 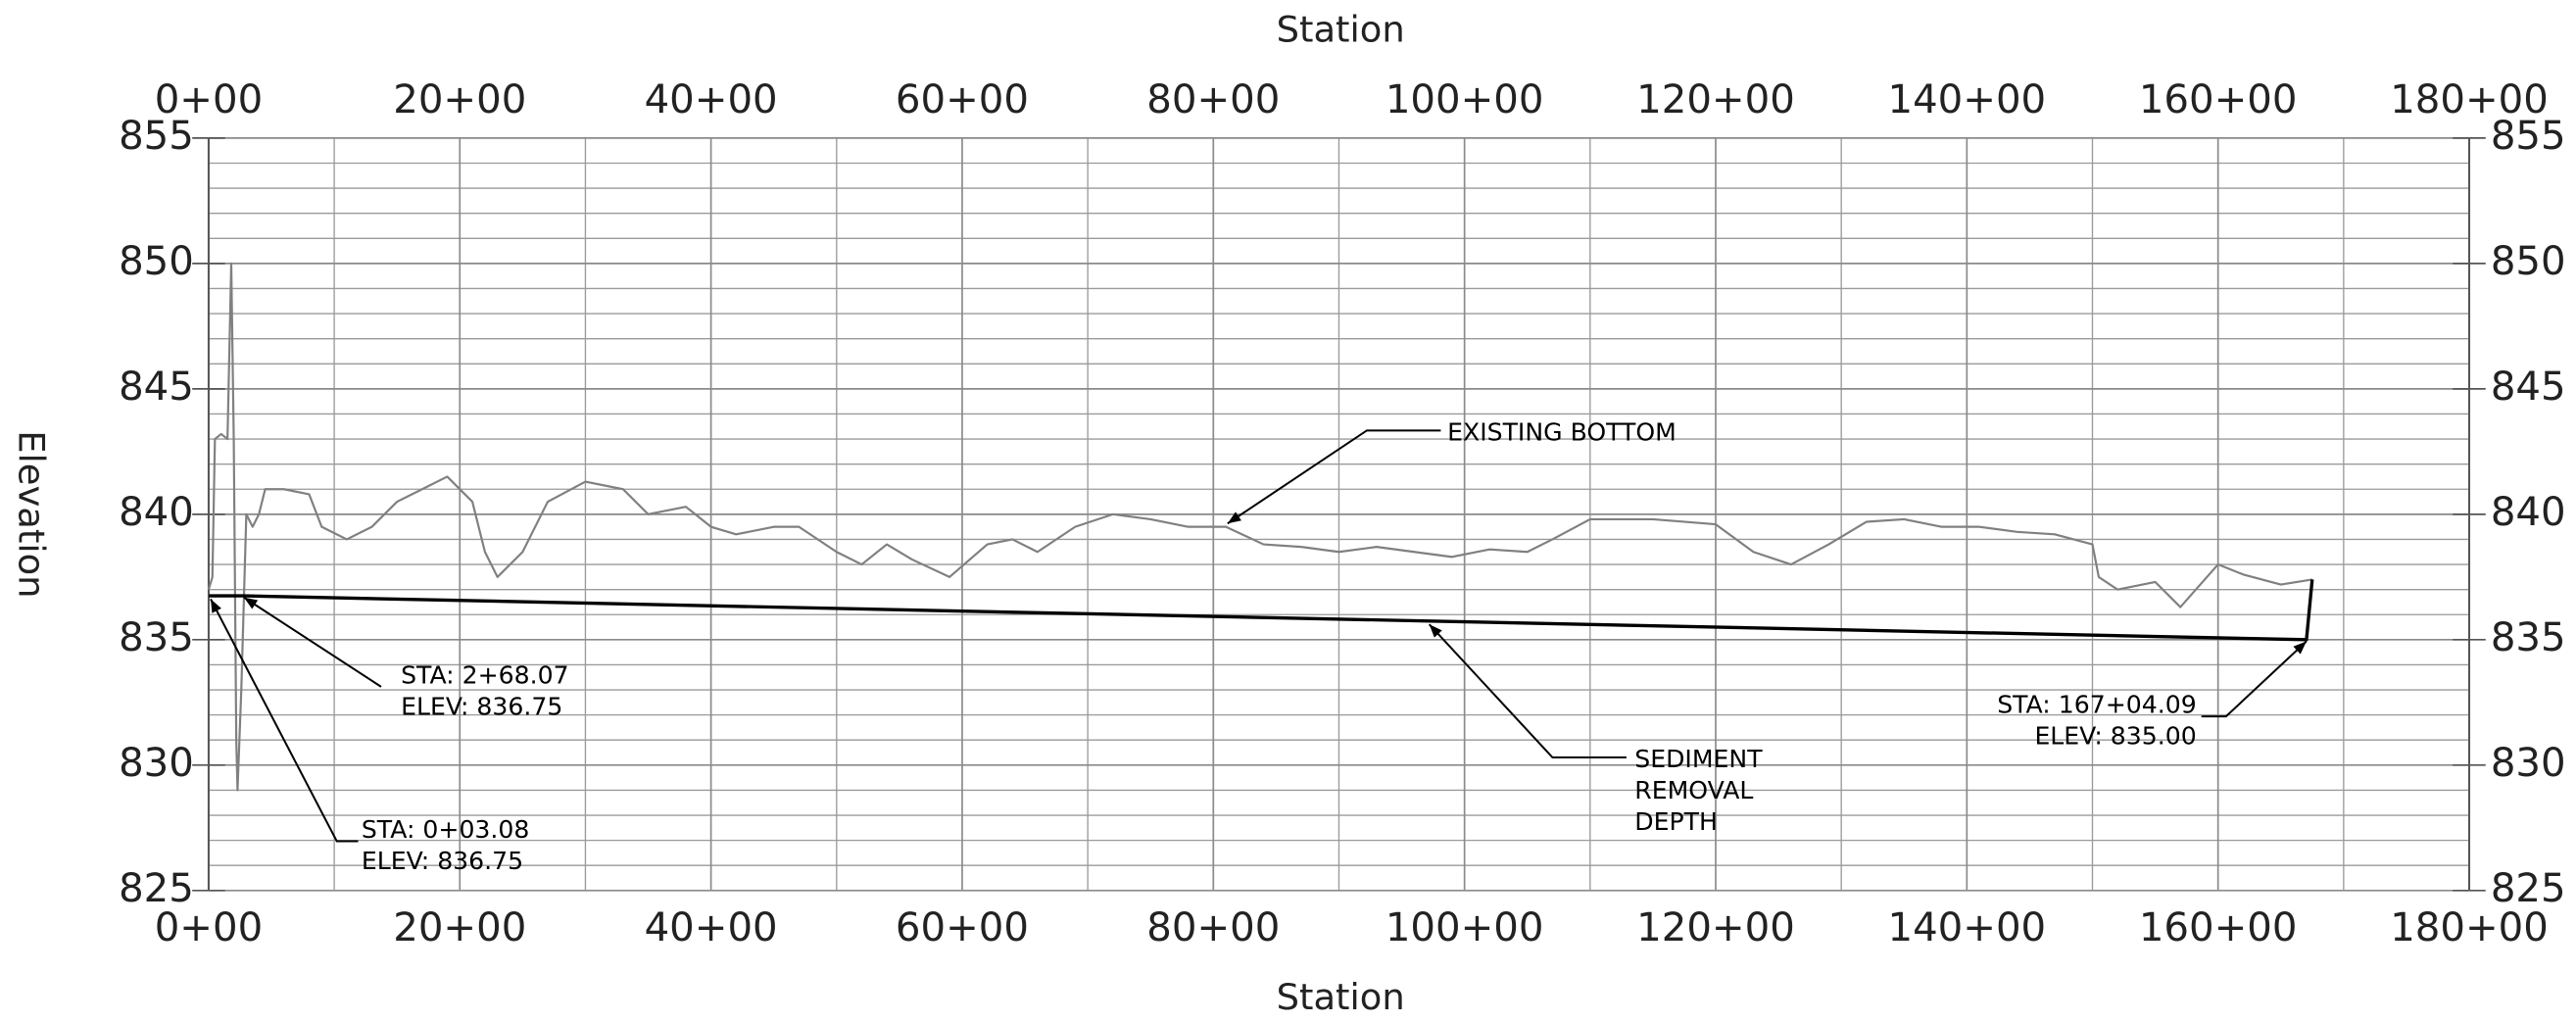 What do you see at coordinates (32, 514) in the screenshot?
I see `y-axis-title: Elevation` at bounding box center [32, 514].